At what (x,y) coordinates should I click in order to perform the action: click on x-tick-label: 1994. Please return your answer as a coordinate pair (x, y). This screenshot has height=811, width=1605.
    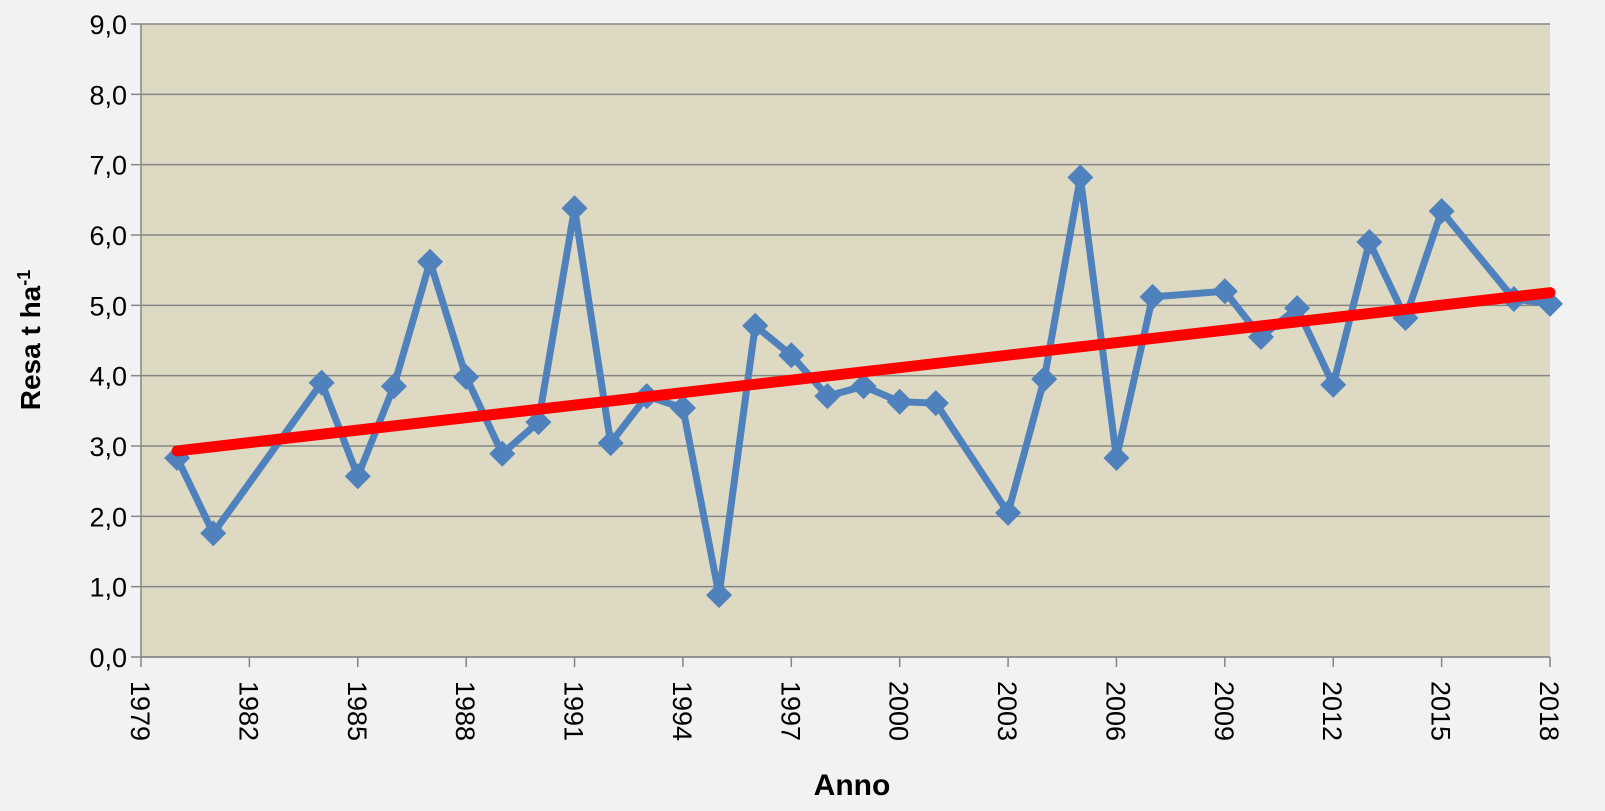
    Looking at the image, I should click on (682, 711).